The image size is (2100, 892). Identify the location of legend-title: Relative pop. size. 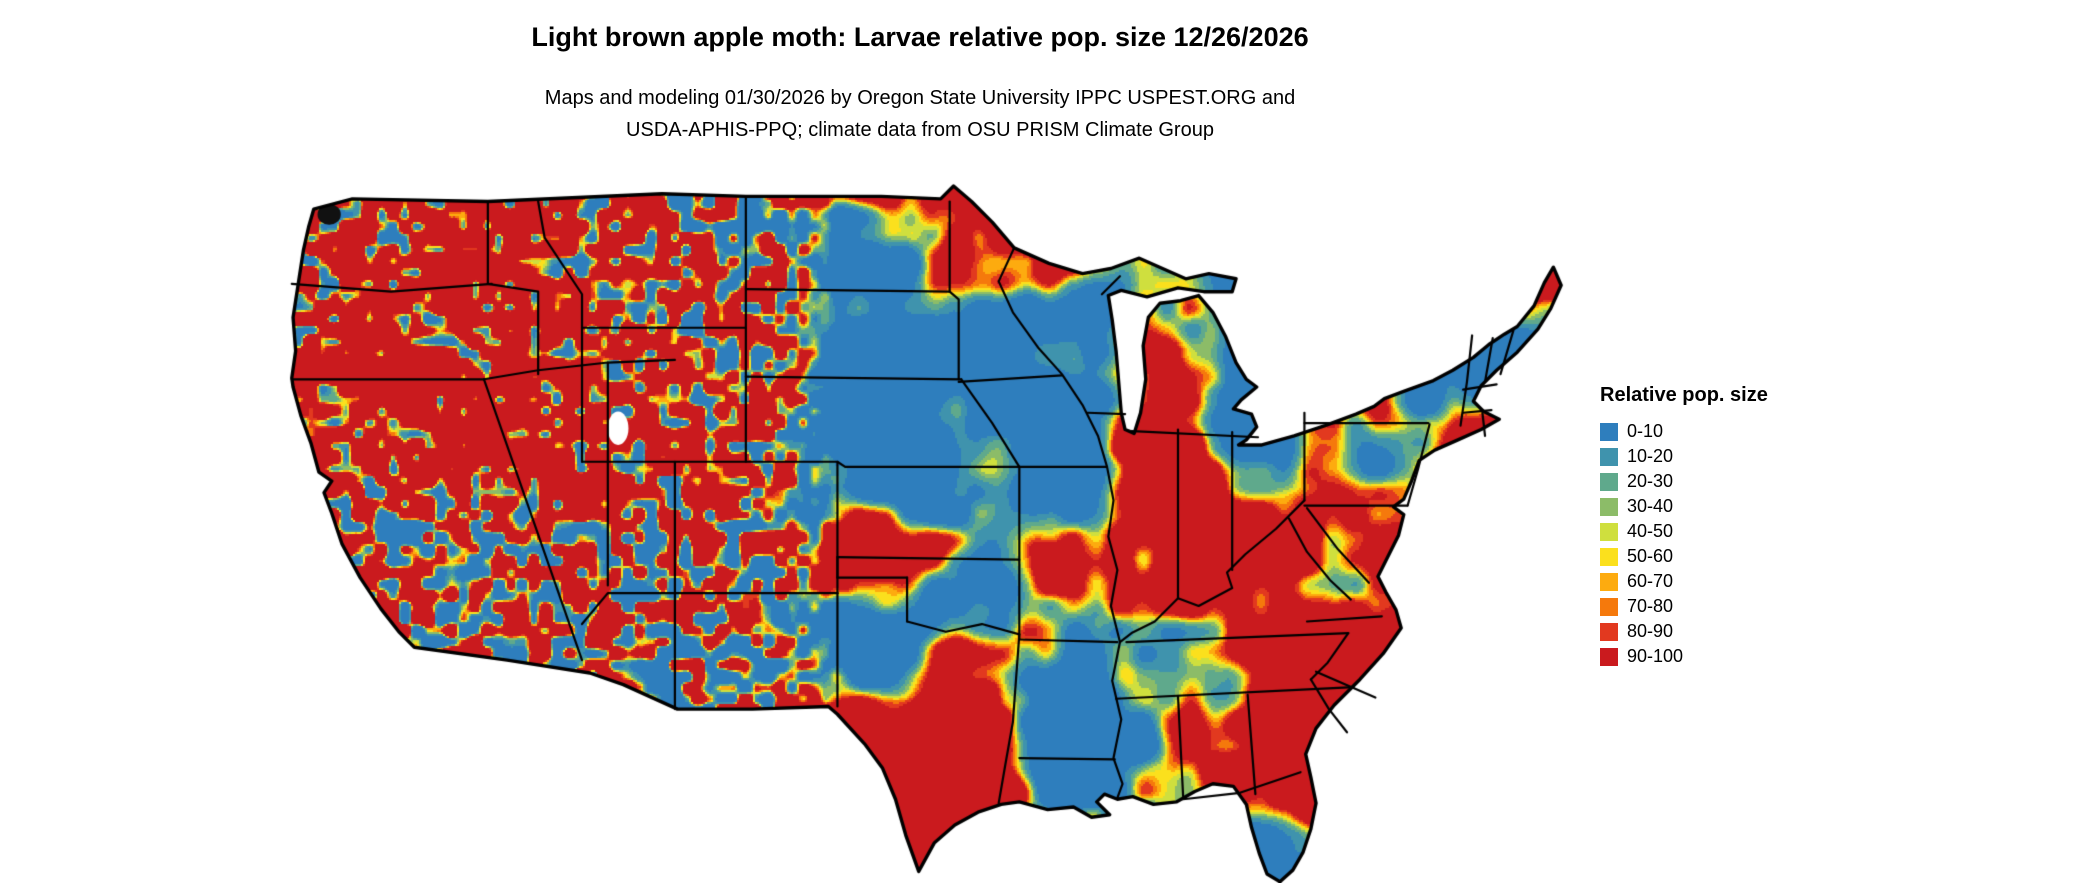
(1684, 395).